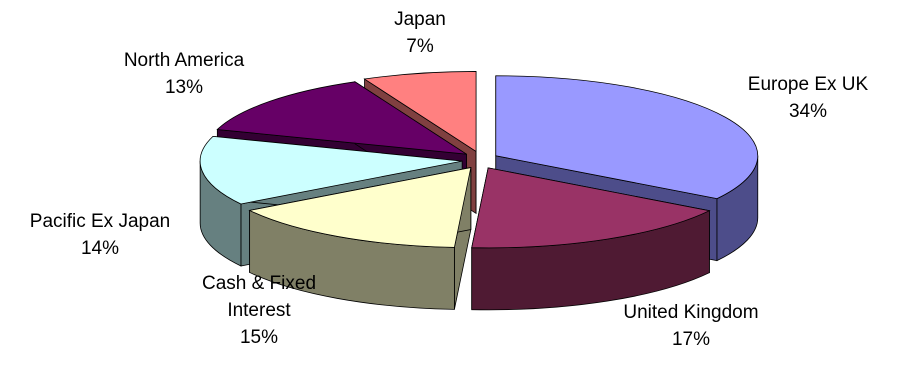  Describe the element at coordinates (420, 46) in the screenshot. I see `slice-percent: 7%` at that location.